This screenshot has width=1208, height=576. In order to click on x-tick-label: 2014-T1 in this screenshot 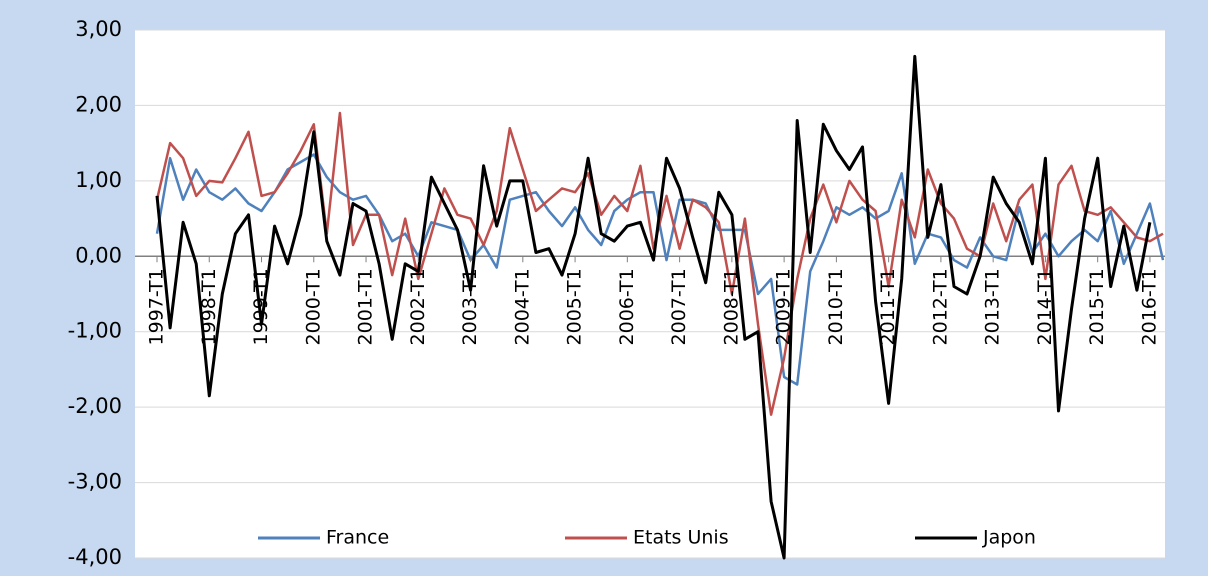, I will do `click(1045, 306)`.